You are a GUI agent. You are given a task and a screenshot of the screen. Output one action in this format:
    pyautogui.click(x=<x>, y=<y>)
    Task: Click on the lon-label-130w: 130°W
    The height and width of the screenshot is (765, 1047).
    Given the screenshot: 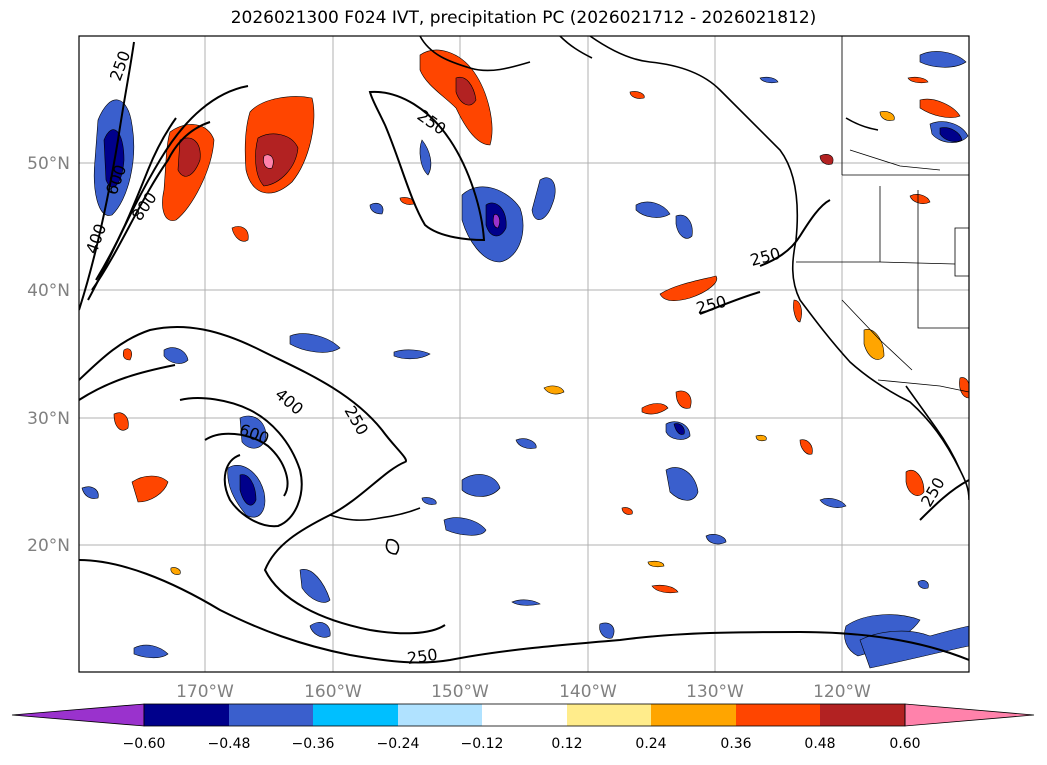 What is the action you would take?
    pyautogui.click(x=715, y=692)
    